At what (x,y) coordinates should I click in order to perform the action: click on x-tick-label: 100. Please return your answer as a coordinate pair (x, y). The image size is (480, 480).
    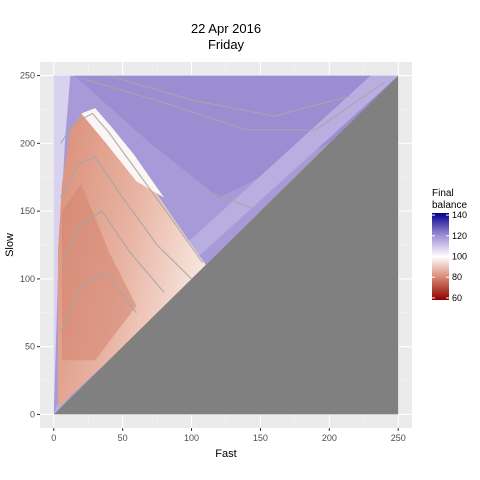
    Looking at the image, I should click on (191, 438).